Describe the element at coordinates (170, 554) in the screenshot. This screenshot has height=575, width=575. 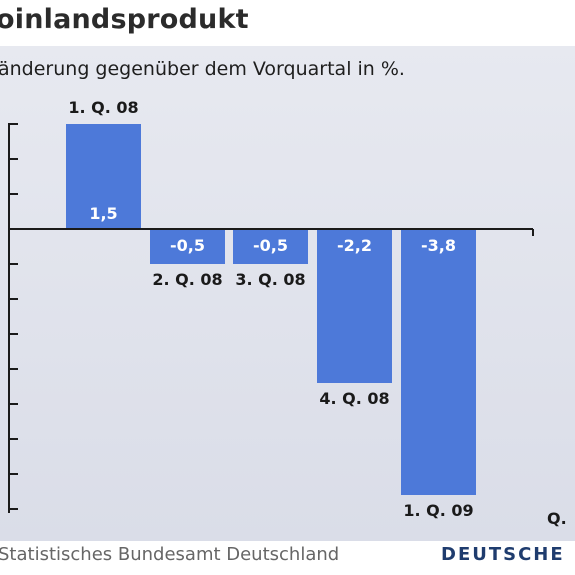
I see `source-credit: Statistisches Bundesamt Deutschland` at that location.